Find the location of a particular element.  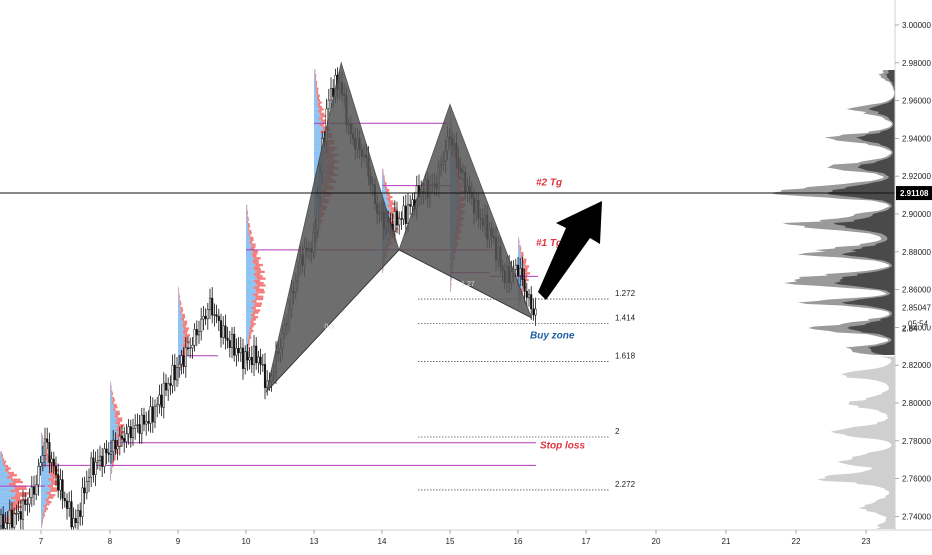

volume-profile-upper-light is located at coordinates (831, 212).